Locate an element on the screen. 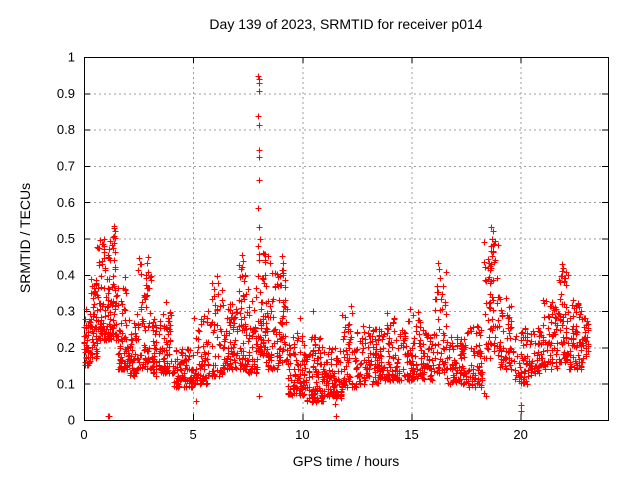  y-tick-label: 0.6 is located at coordinates (66, 202).